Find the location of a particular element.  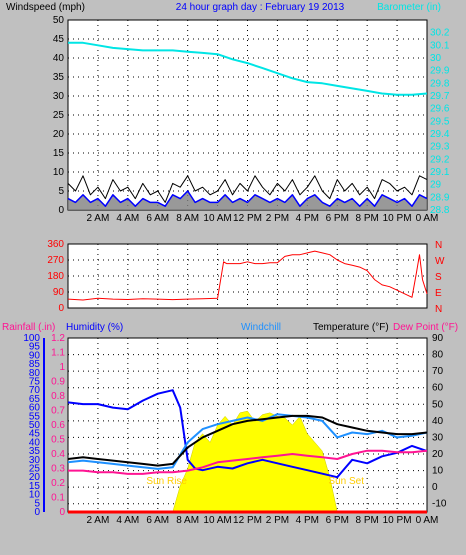

barometer-tick-label: 29.7 is located at coordinates (440, 96).